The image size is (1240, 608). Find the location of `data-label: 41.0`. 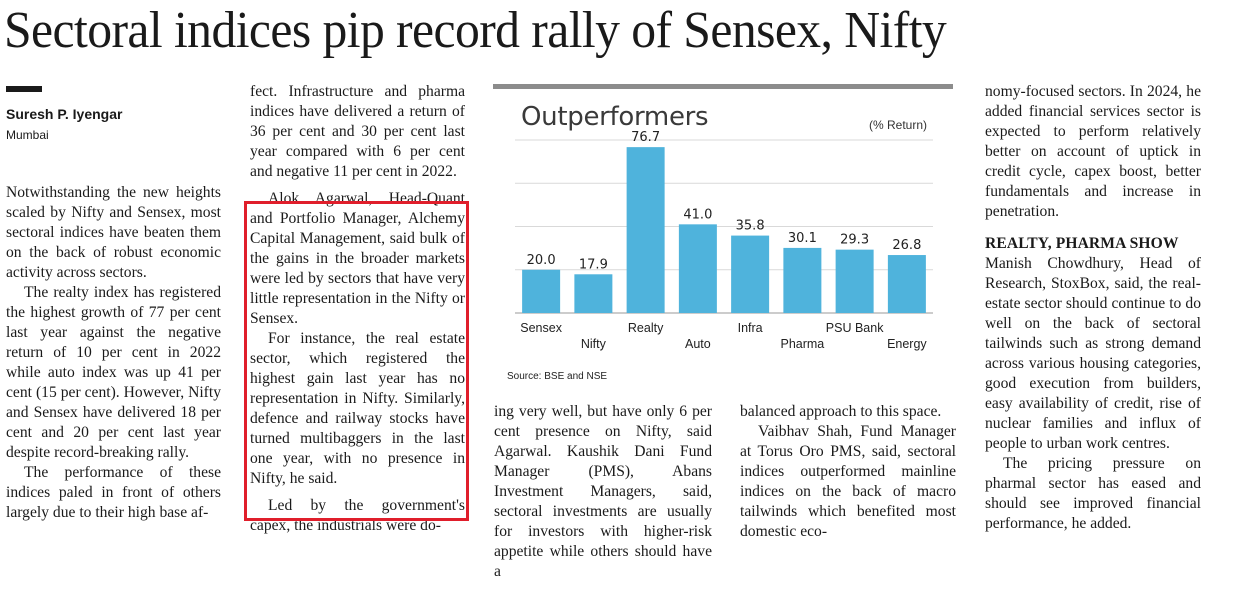

data-label: 41.0 is located at coordinates (697, 214).